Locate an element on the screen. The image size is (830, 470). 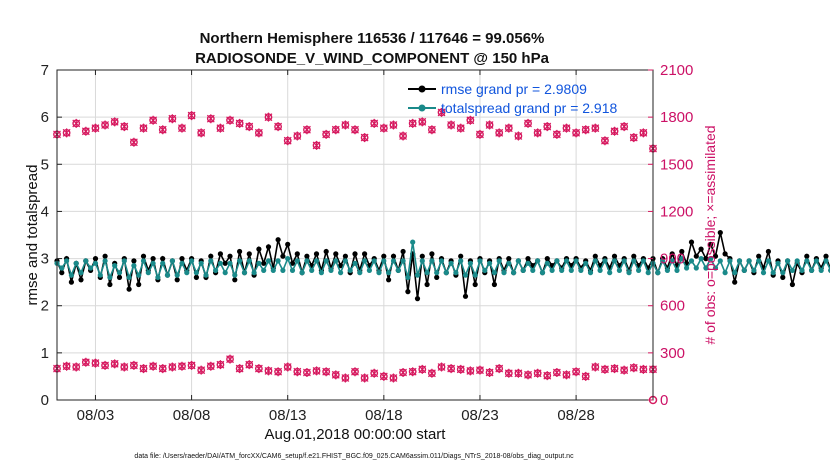
x-tick-label: 08/23 is located at coordinates (480, 415).